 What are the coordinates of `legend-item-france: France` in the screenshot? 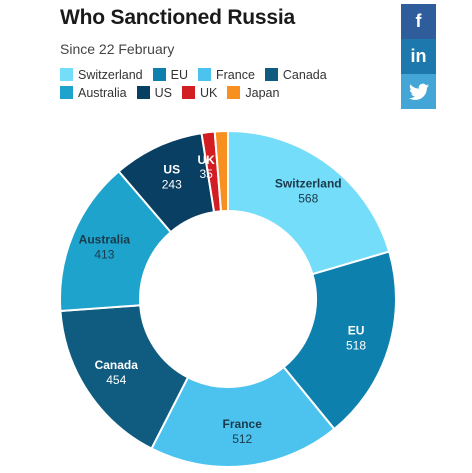 It's located at (226, 74).